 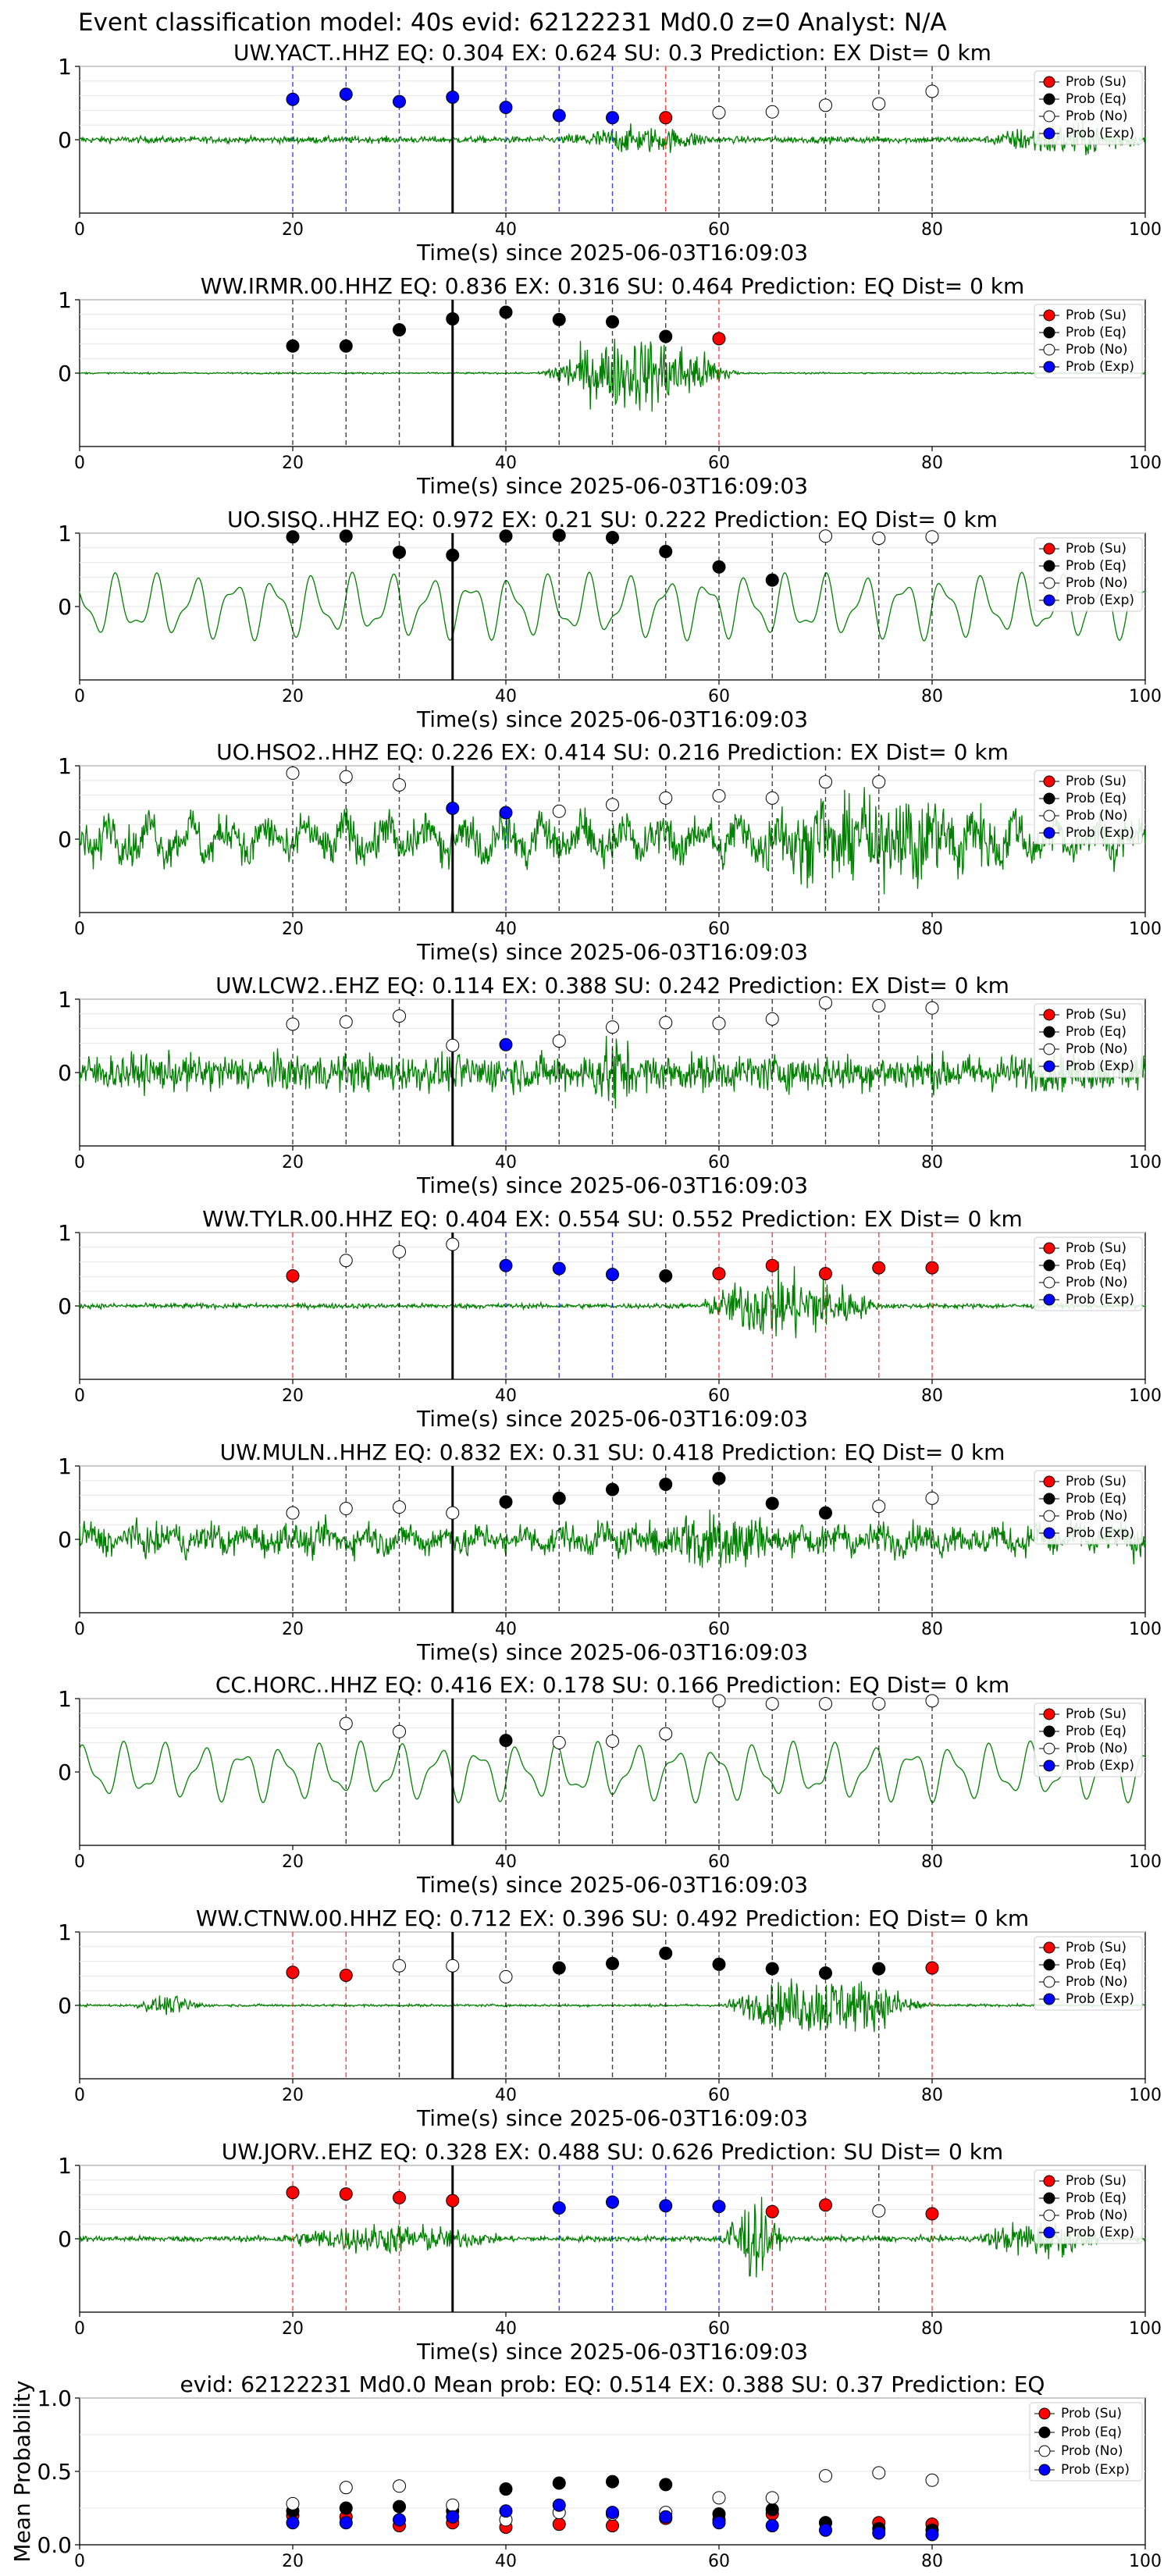 What do you see at coordinates (1049, 332) in the screenshot?
I see `legend-marker-eq` at bounding box center [1049, 332].